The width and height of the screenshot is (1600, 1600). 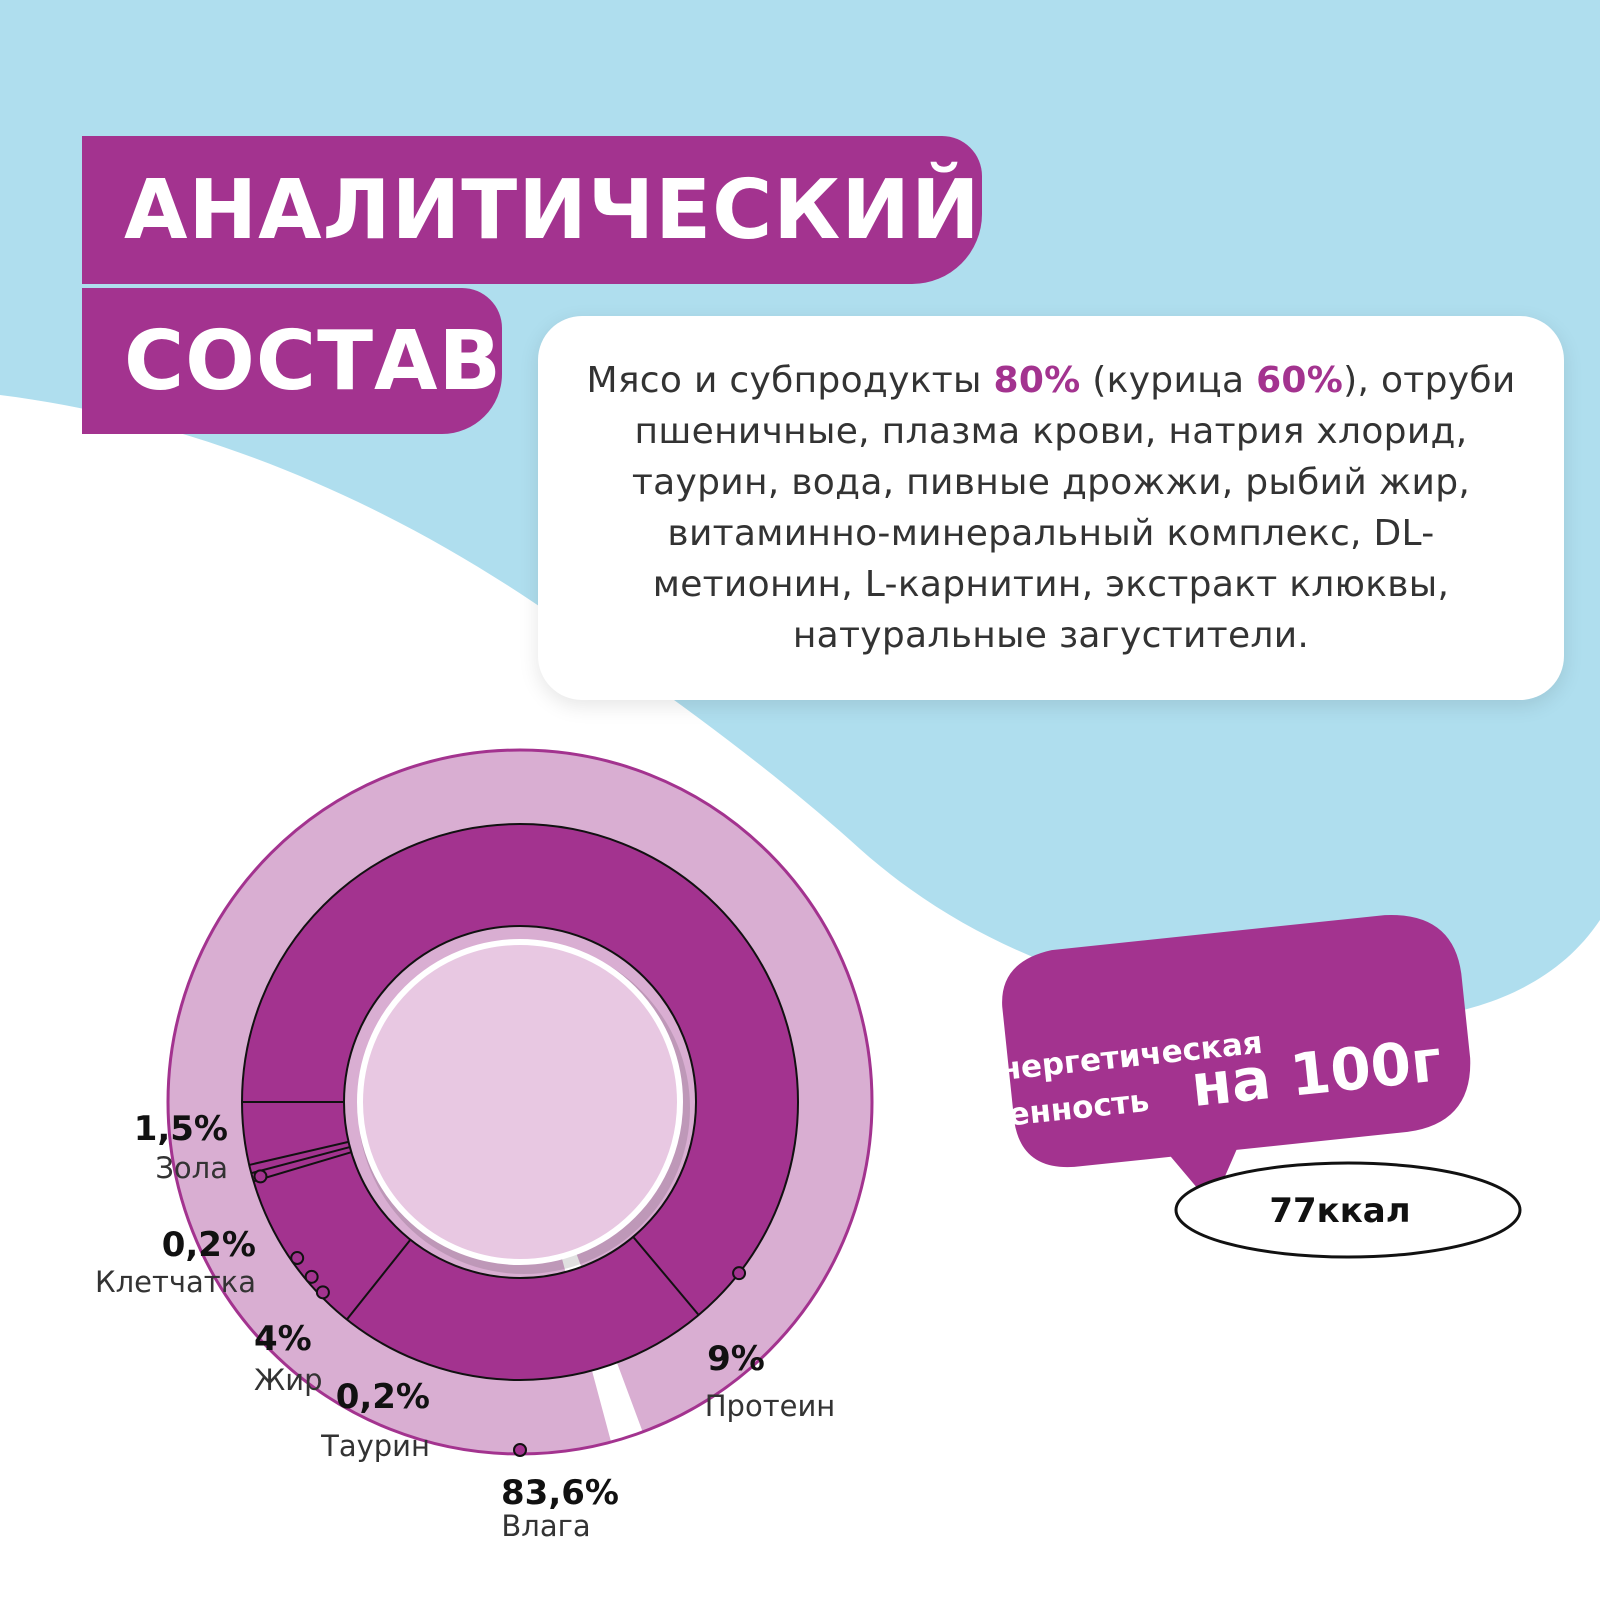 I want to click on chicken-percent: 60%, so click(x=1300, y=380).